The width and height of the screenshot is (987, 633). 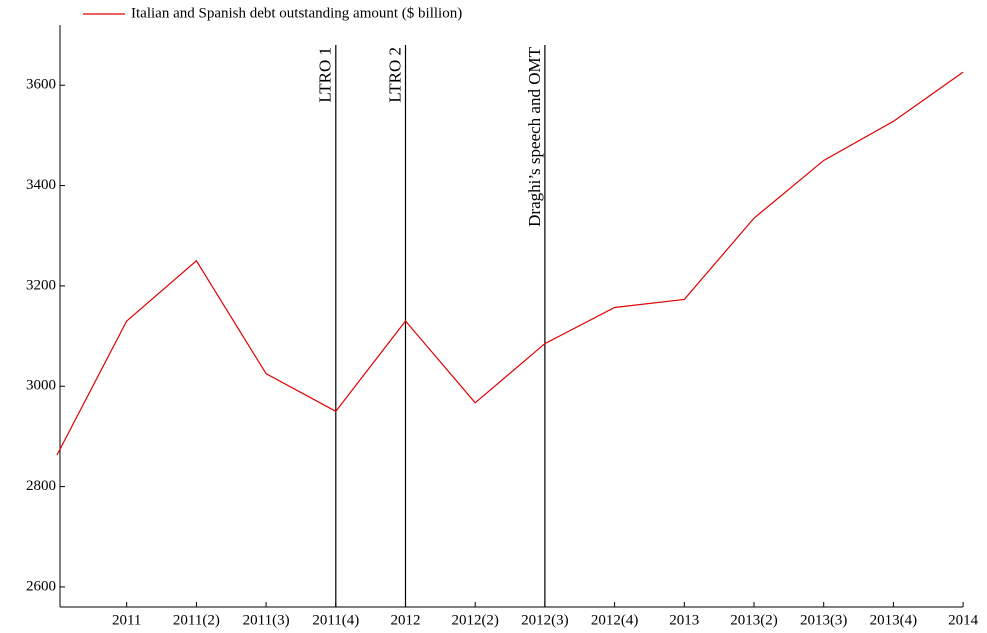 I want to click on y-tick-label: 3400, so click(x=41, y=185).